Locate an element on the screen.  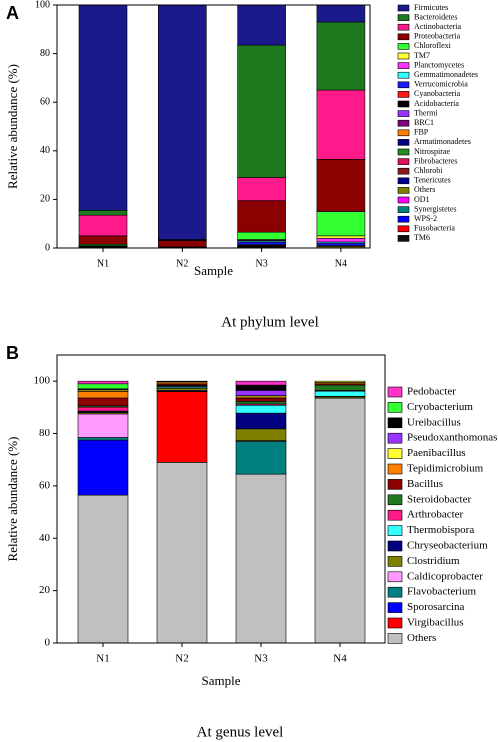
legend-label: Paenibacillus is located at coordinates (436, 453).